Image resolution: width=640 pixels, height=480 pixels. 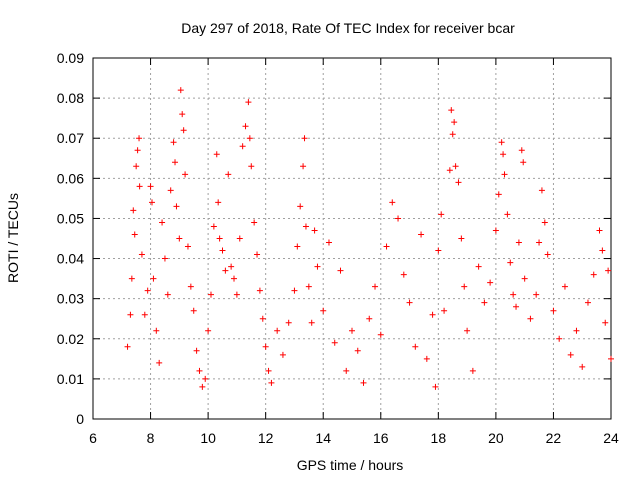 I want to click on x-tick-label: 12, so click(x=266, y=438).